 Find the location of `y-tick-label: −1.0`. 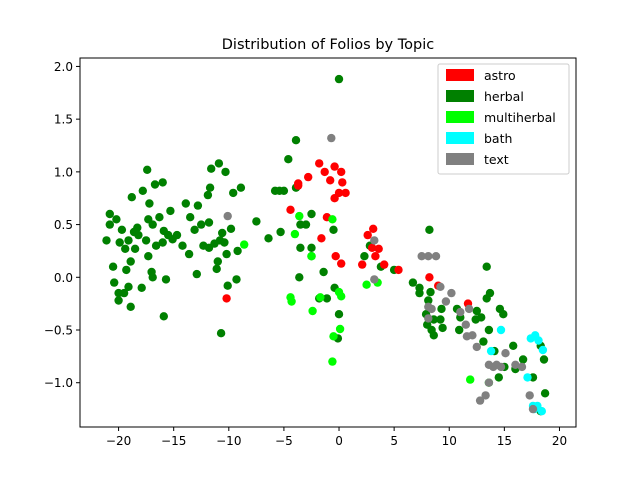

y-tick-label: −1.0 is located at coordinates (58, 383).